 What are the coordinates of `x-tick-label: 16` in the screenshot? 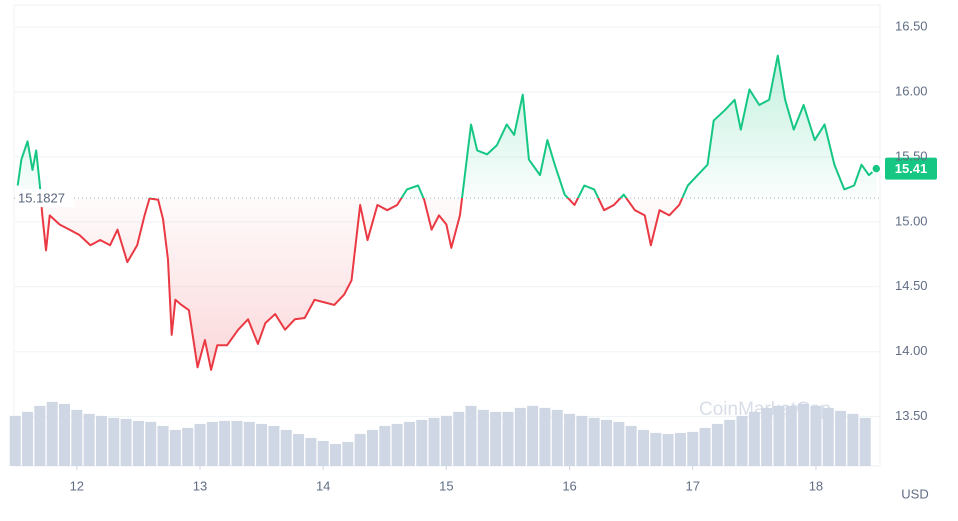 It's located at (569, 485).